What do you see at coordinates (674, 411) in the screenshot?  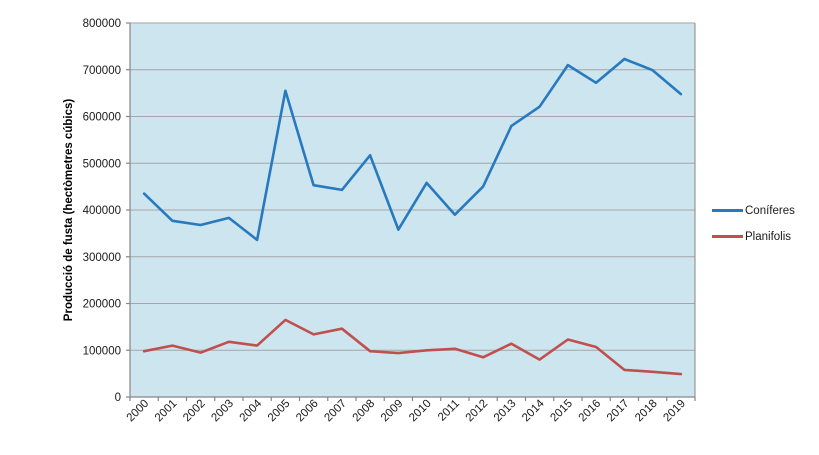 I see `x-tick-label: 2019` at bounding box center [674, 411].